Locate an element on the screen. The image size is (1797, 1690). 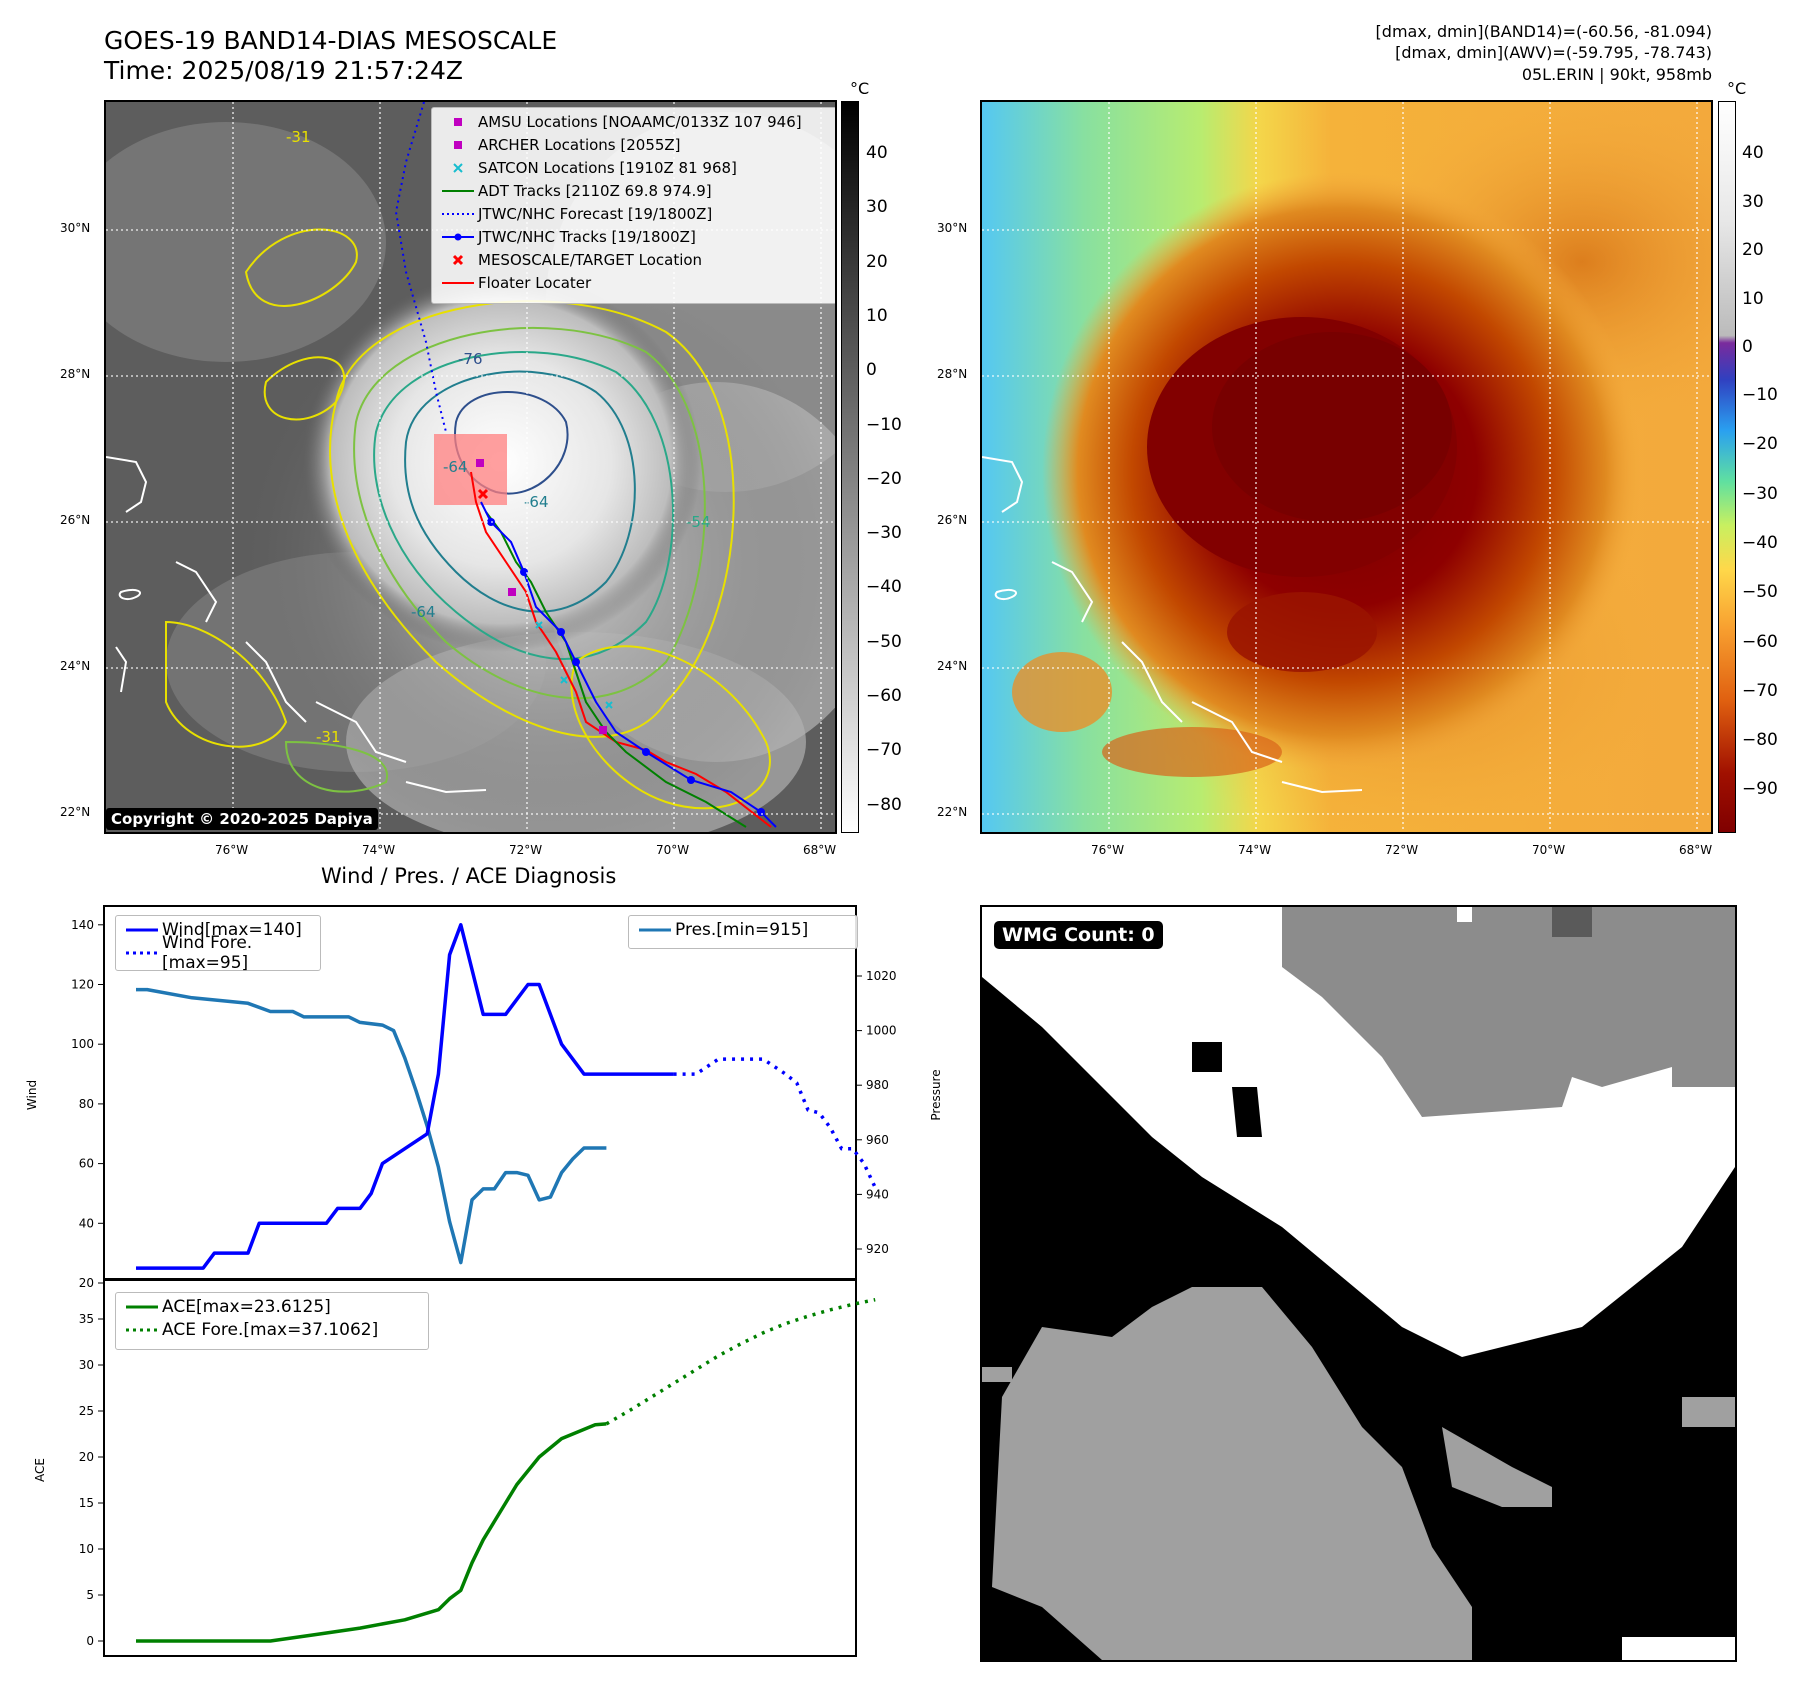
wind-tick-label: 40 is located at coordinates (86, 1223).